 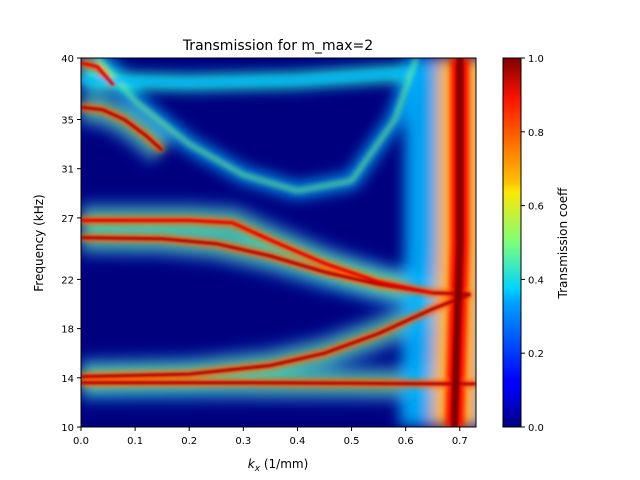 I want to click on x-tick-label: 0.6, so click(x=406, y=441).